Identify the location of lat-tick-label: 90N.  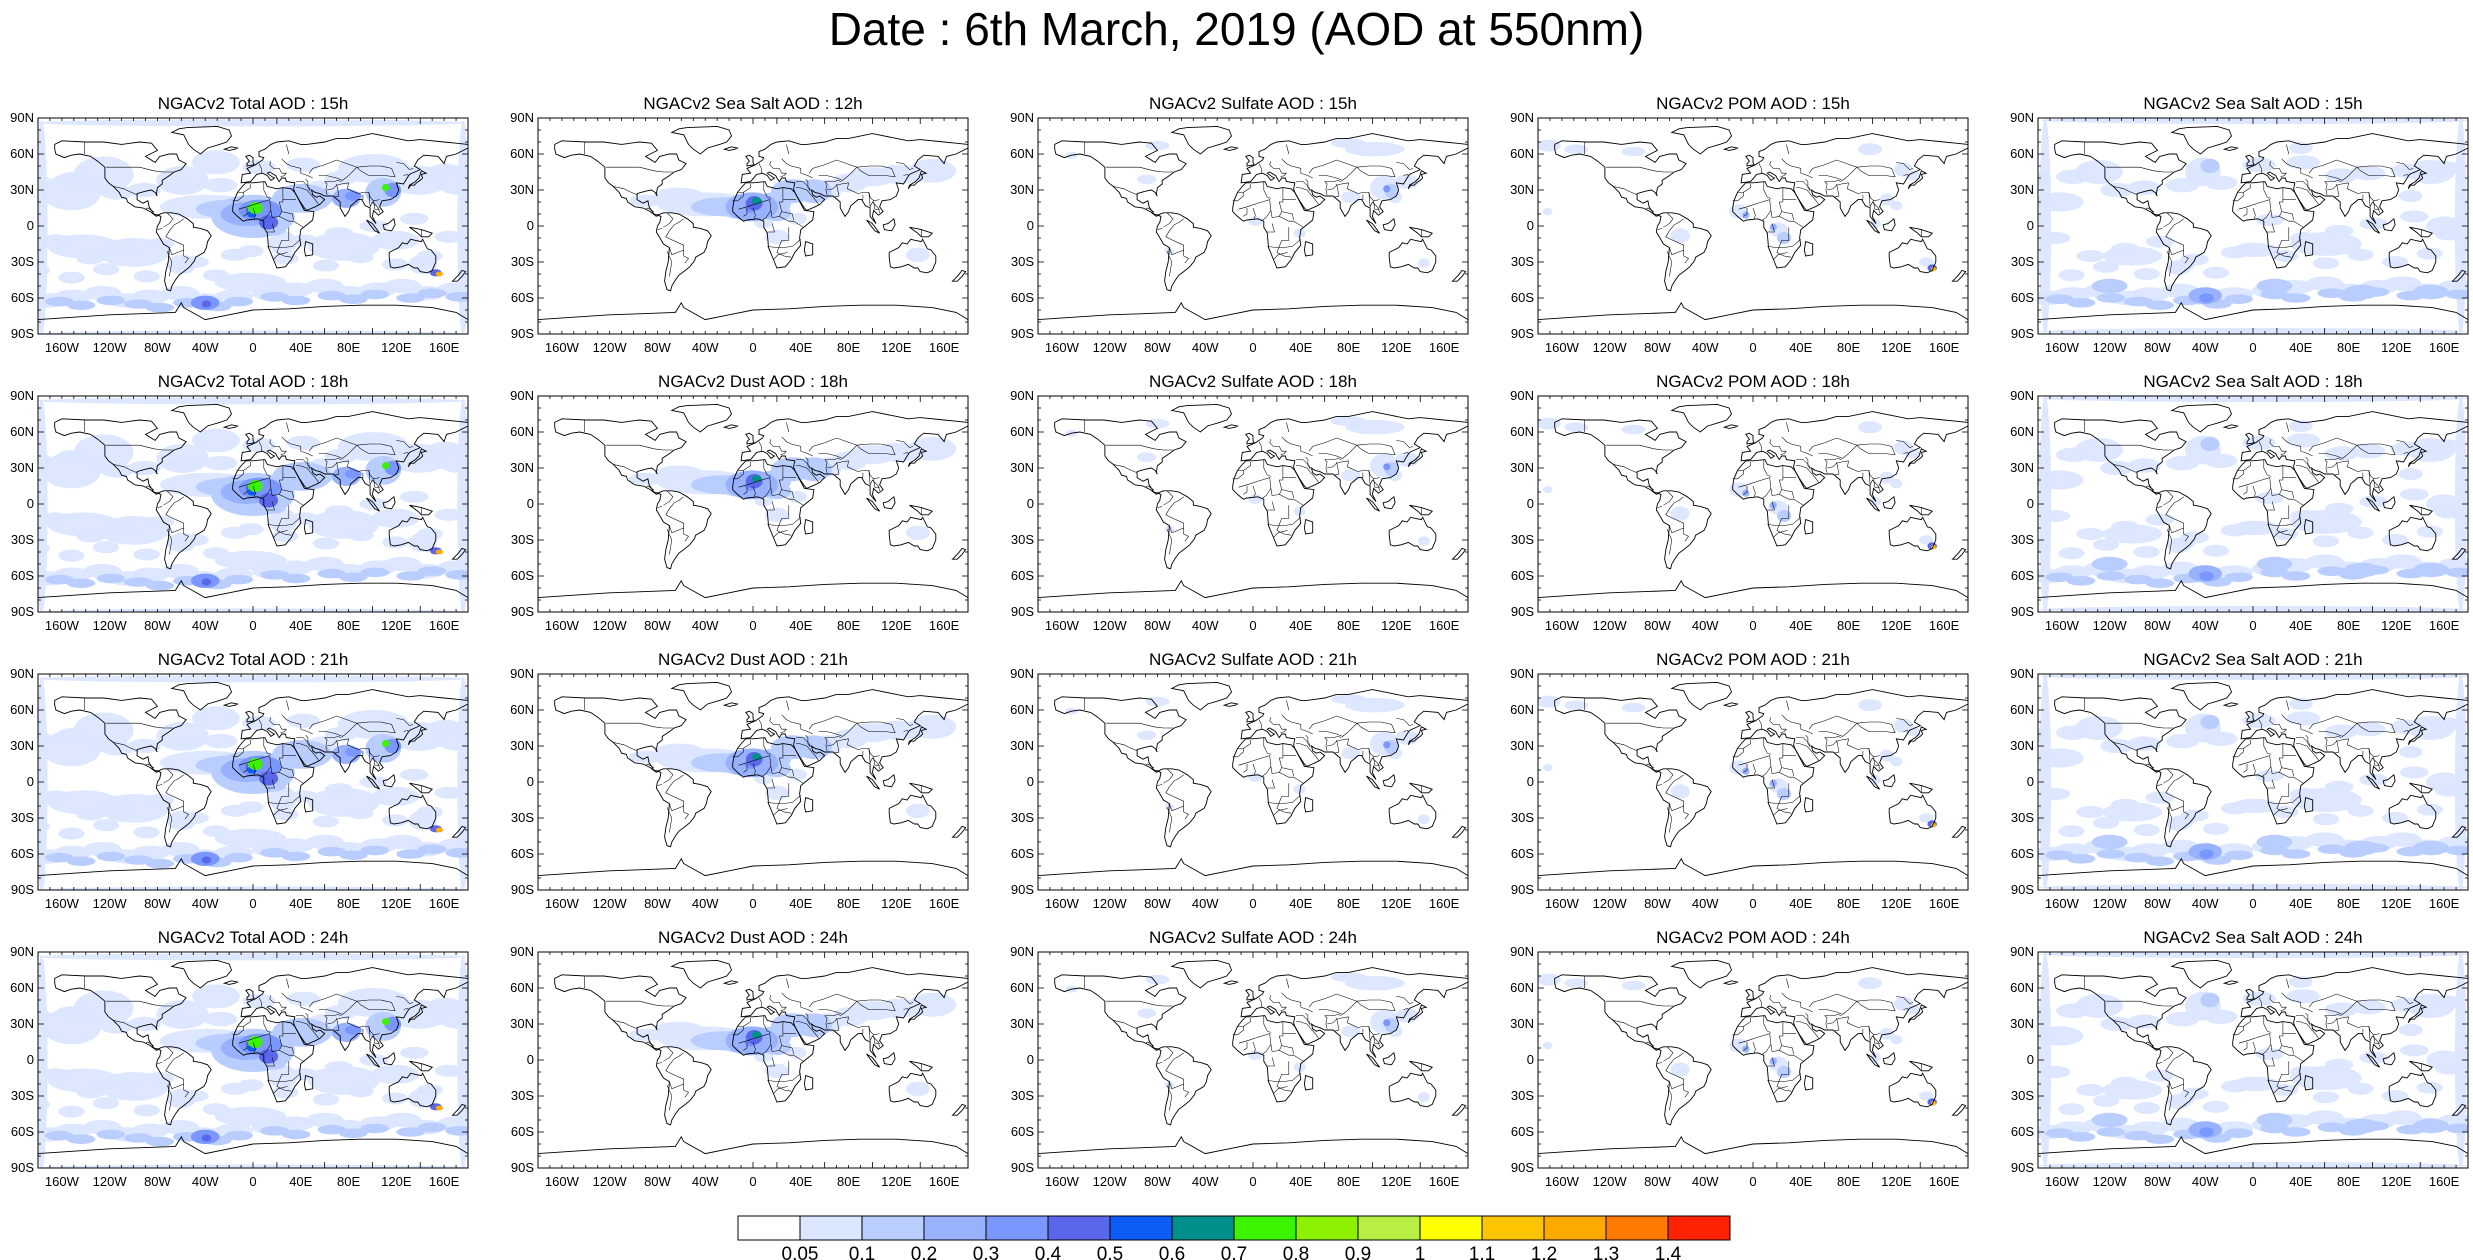
(22, 395).